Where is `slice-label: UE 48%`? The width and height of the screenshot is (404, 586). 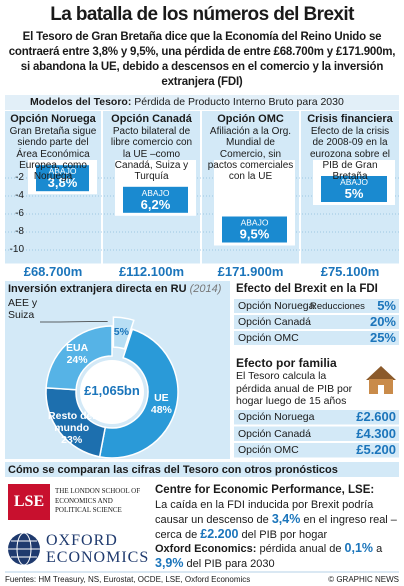
slice-label: UE 48% is located at coordinates (161, 404).